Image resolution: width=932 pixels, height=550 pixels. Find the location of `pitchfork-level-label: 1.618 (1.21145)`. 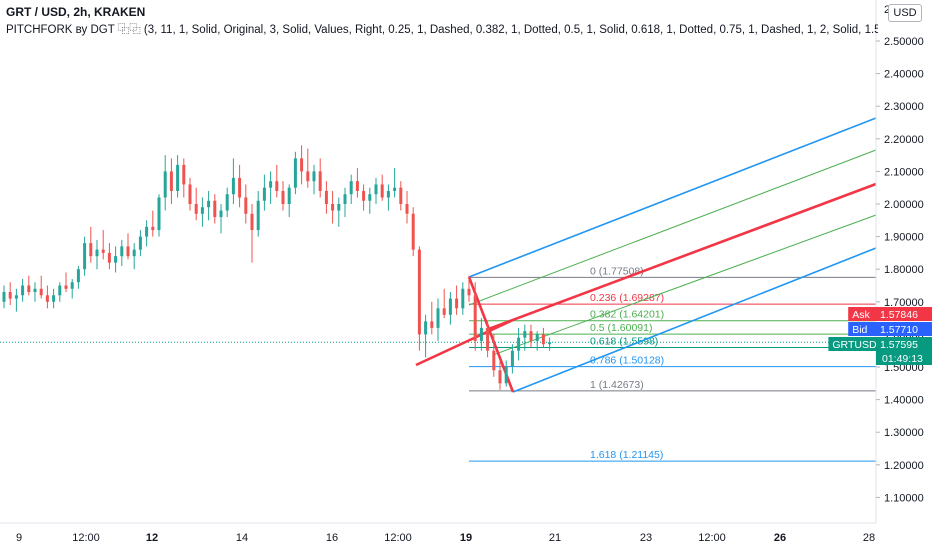

pitchfork-level-label: 1.618 (1.21145) is located at coordinates (626, 455).